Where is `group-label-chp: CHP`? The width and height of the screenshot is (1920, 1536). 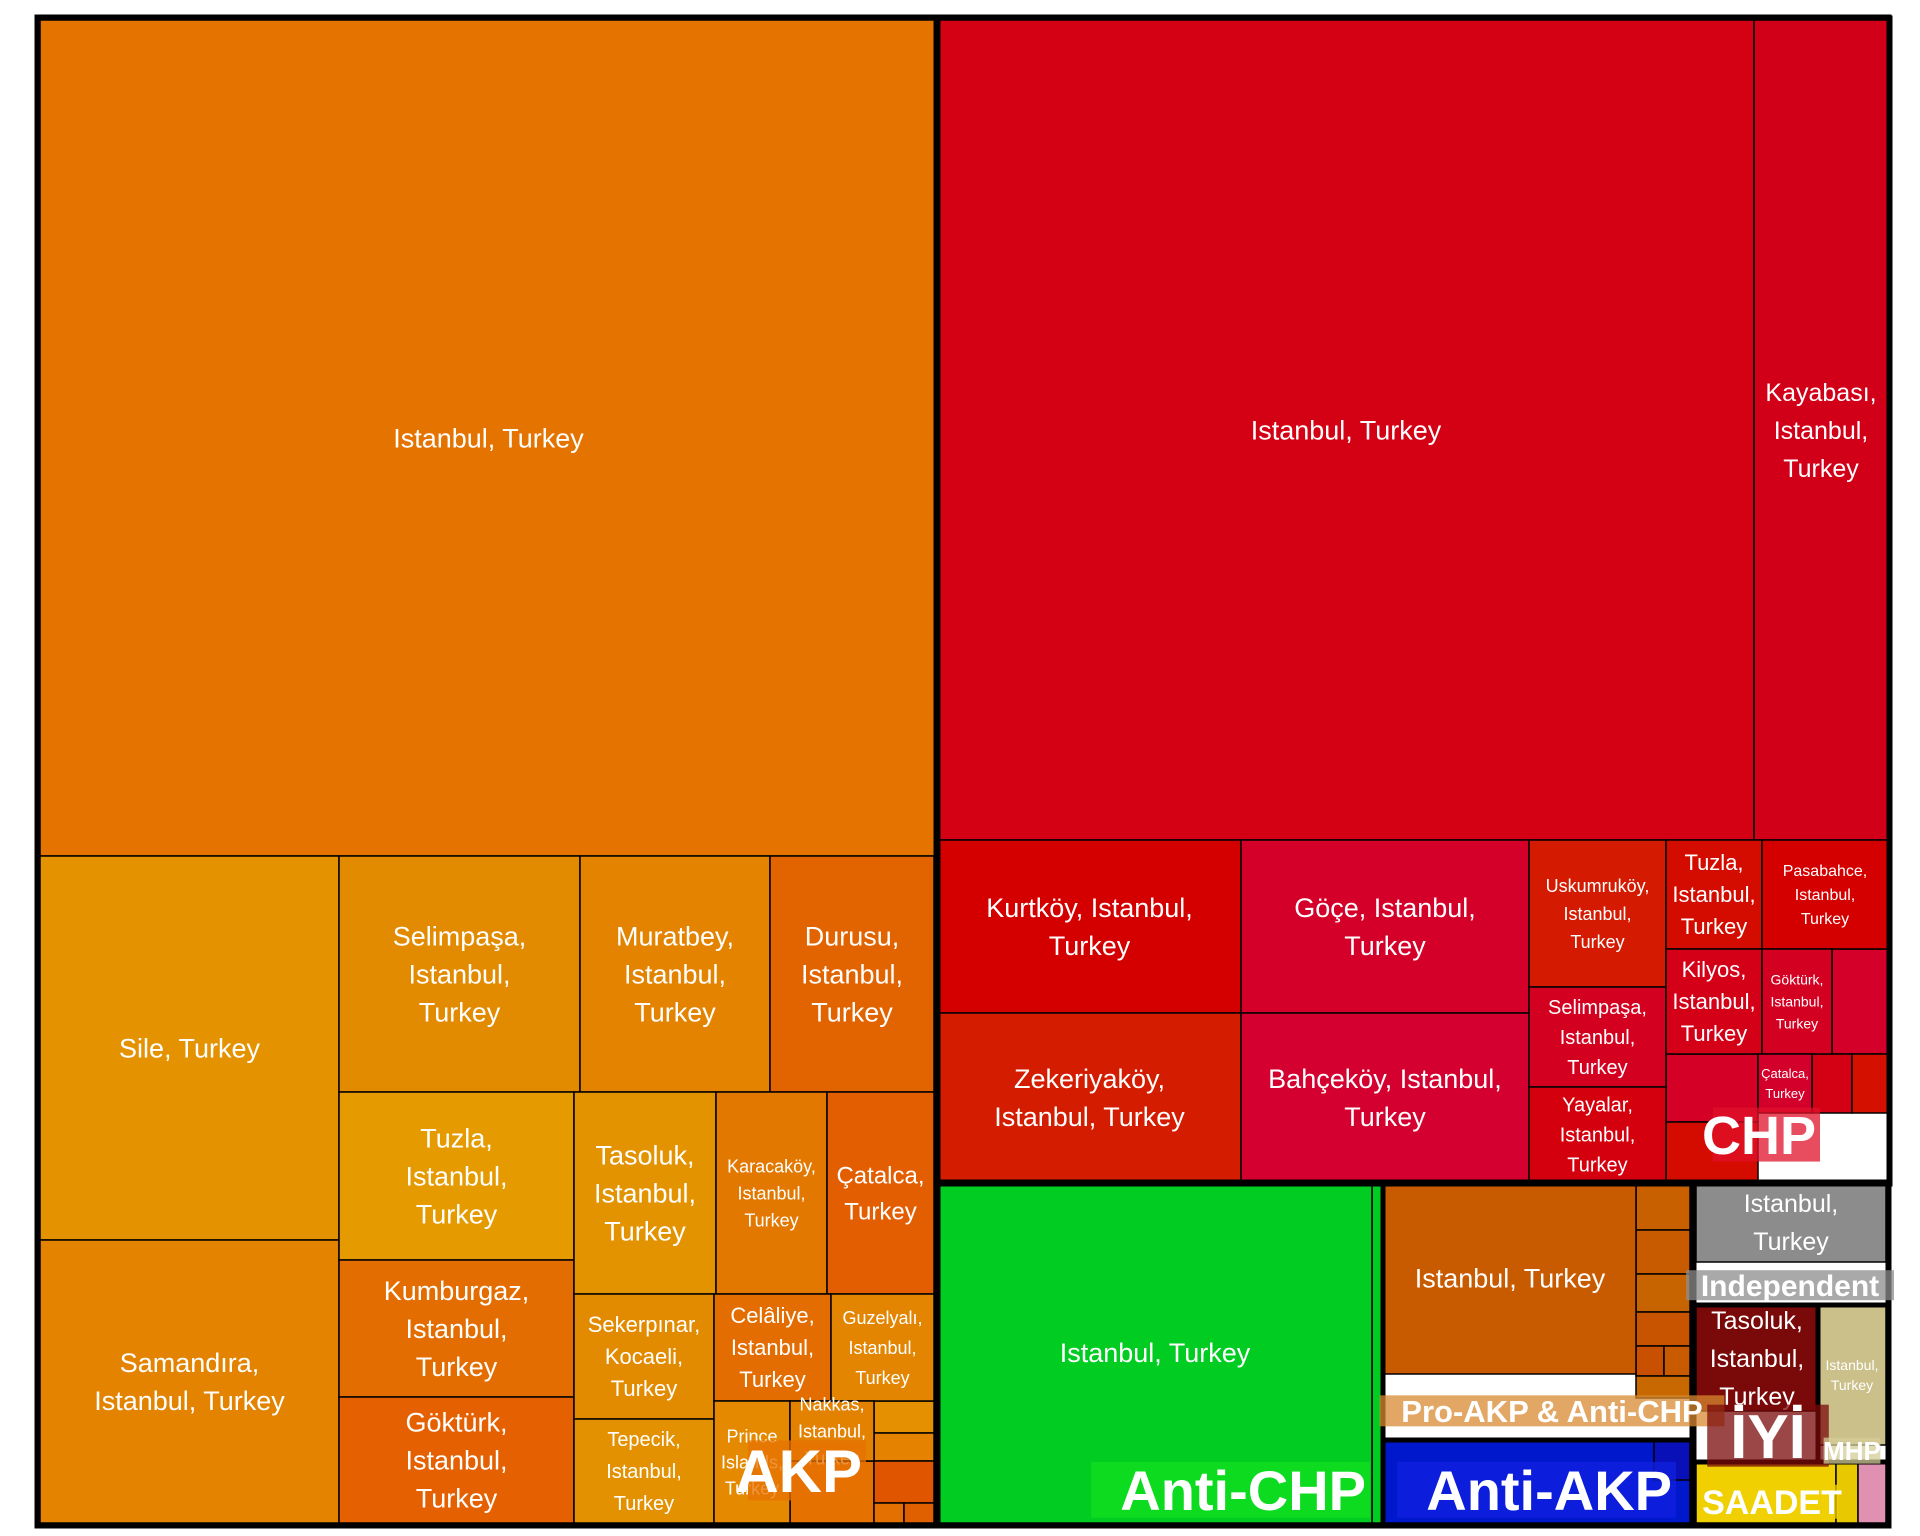 group-label-chp: CHP is located at coordinates (1759, 1136).